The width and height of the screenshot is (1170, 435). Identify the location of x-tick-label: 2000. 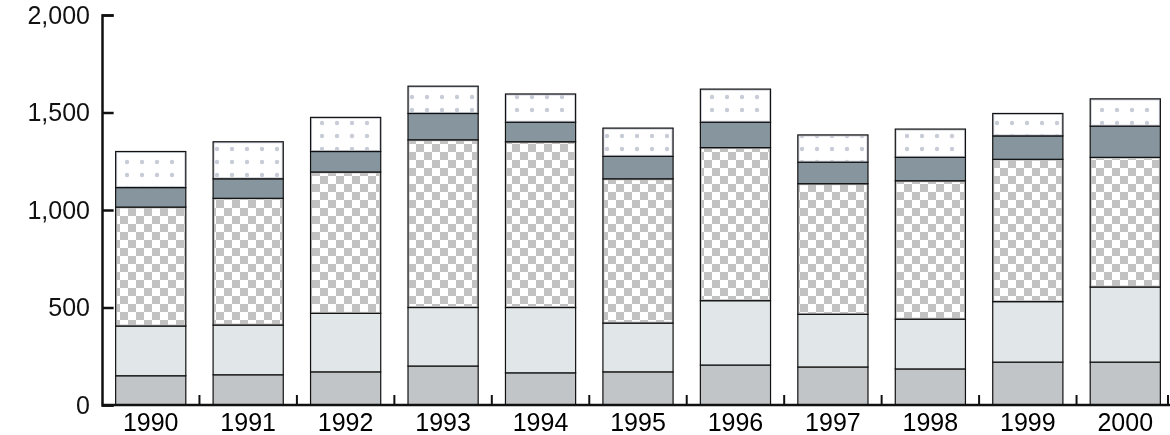
(1125, 421).